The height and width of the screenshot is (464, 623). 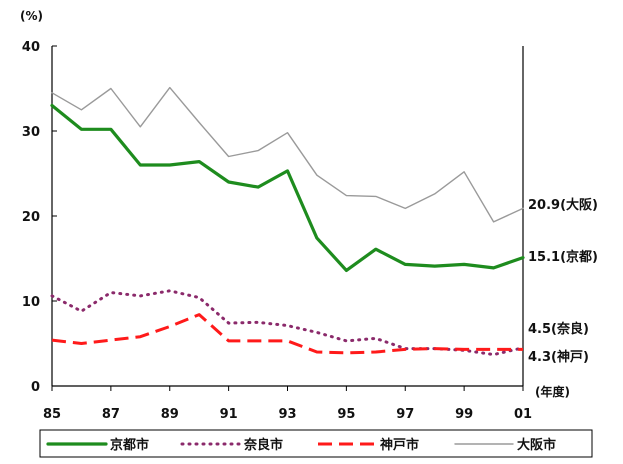 I want to click on end-labels: 15.1(京都) 4.5(奈良) 4.3(神戸) 20.9(大阪), so click(x=563, y=281).